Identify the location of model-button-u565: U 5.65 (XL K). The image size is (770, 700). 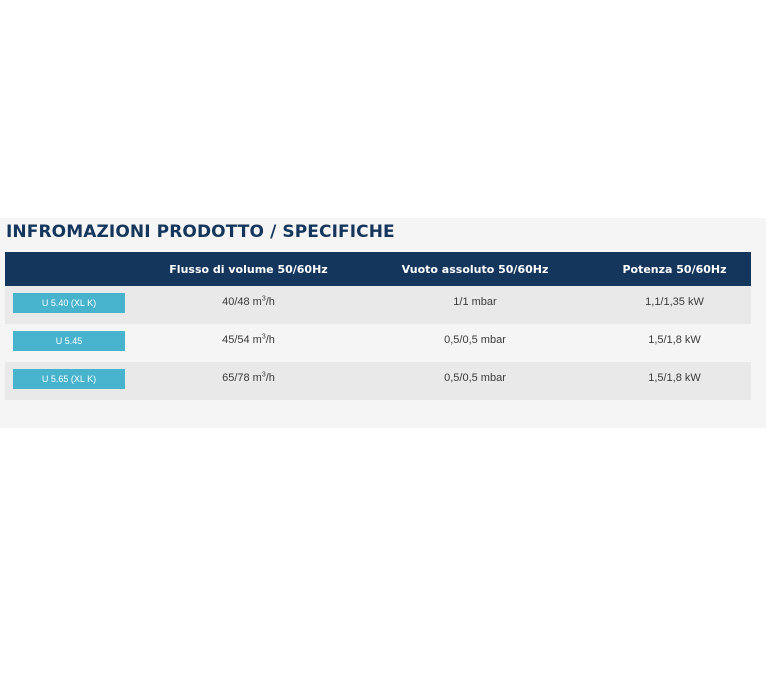
(69, 379).